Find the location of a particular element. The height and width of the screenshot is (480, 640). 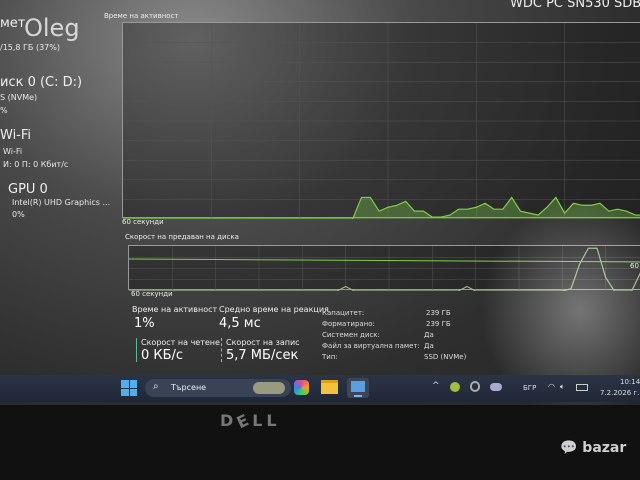

task-manager-taskbar-button is located at coordinates (358, 388).